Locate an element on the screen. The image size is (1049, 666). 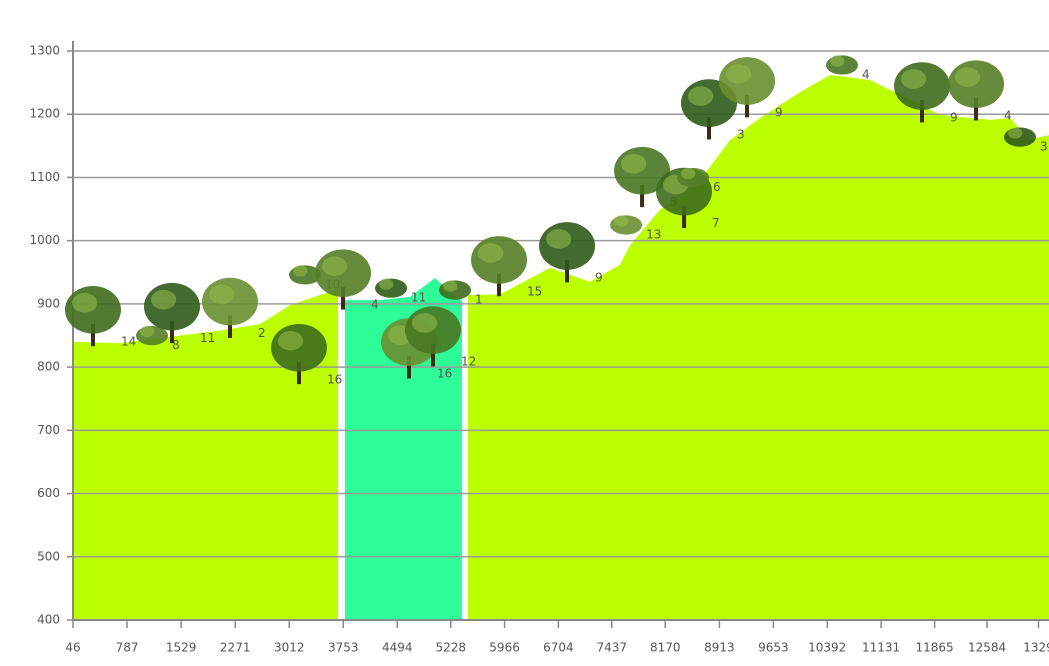
x-tick-label: 9653 is located at coordinates (773, 648).